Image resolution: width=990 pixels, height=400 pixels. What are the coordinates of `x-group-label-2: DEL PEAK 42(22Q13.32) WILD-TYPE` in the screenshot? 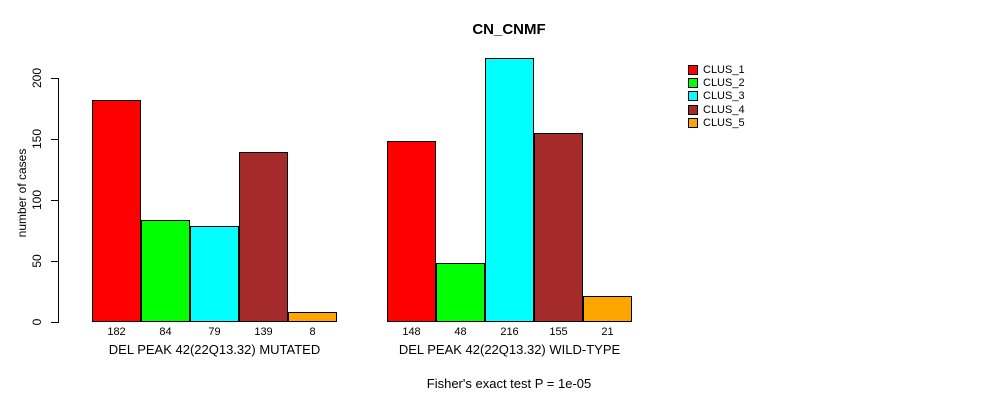 It's located at (509, 349).